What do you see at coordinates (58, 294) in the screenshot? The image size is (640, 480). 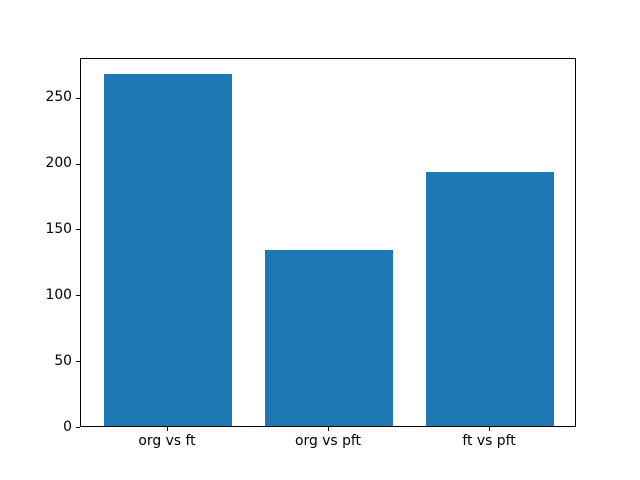 I see `y-tick-label-100: 100` at bounding box center [58, 294].